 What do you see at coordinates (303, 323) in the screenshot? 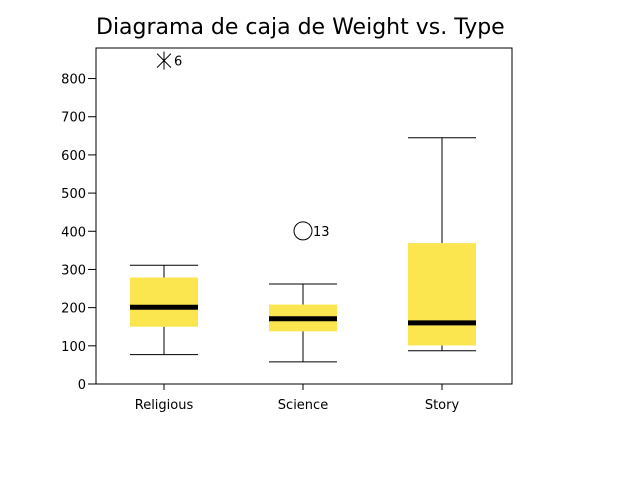
I see `box-science` at bounding box center [303, 323].